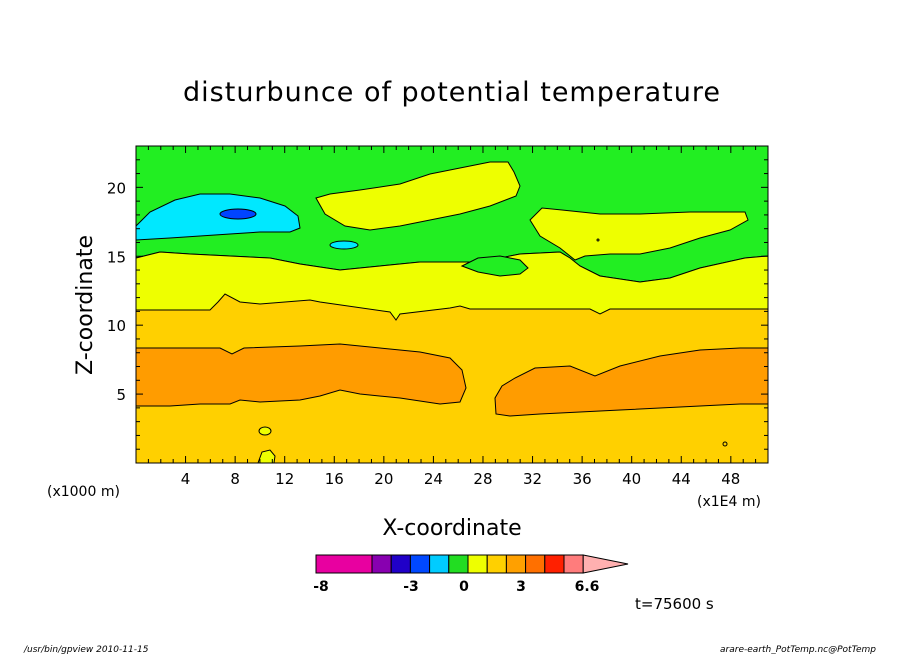  What do you see at coordinates (730, 479) in the screenshot?
I see `x-tick-label: 48` at bounding box center [730, 479].